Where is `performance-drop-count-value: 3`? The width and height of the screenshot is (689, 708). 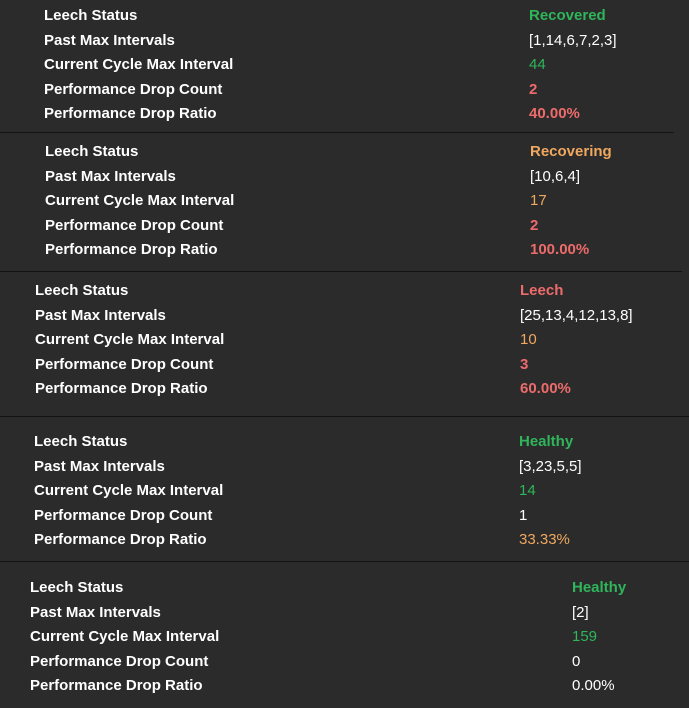
performance-drop-count-value: 3 is located at coordinates (524, 364).